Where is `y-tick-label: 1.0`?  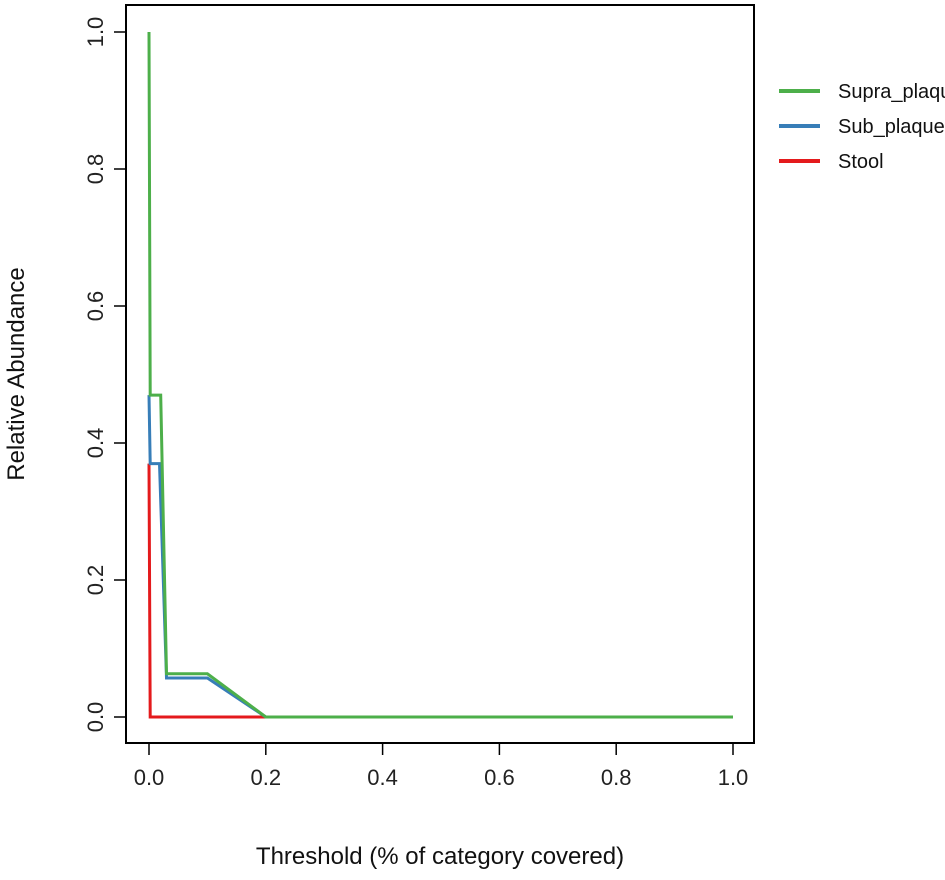 y-tick-label: 1.0 is located at coordinates (95, 32).